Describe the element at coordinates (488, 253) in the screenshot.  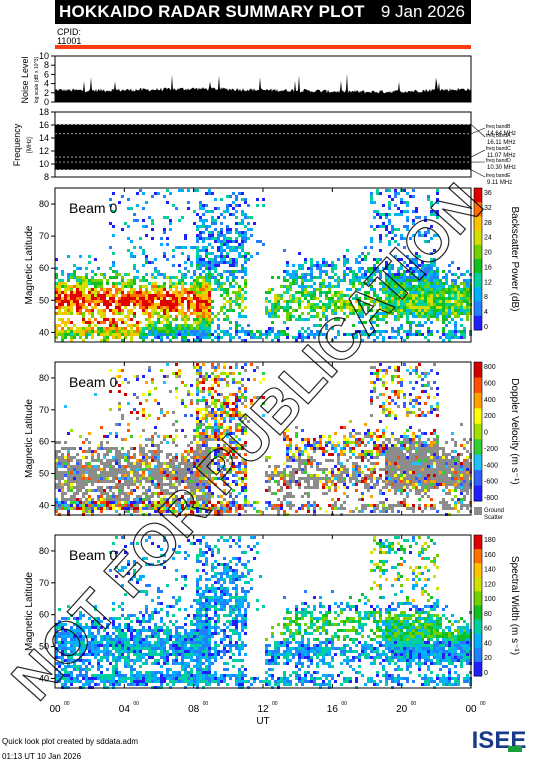
I see `colorbar-tick-power: 20` at that location.